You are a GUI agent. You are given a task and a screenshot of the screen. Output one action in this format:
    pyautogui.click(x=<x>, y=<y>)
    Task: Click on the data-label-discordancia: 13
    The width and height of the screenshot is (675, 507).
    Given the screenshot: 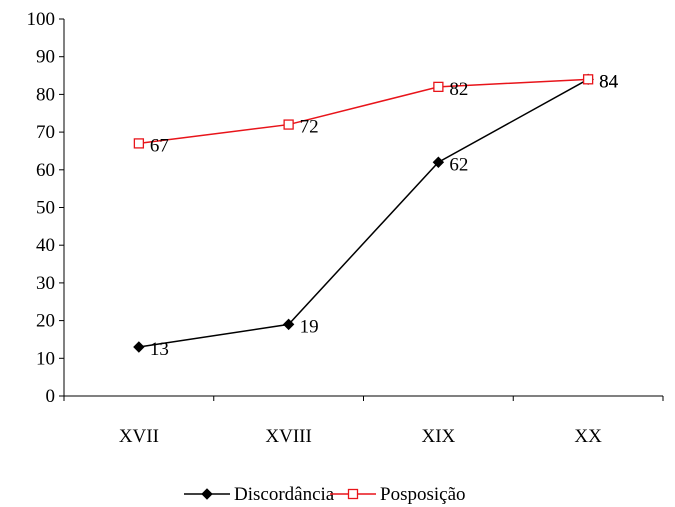 What is the action you would take?
    pyautogui.click(x=159, y=349)
    